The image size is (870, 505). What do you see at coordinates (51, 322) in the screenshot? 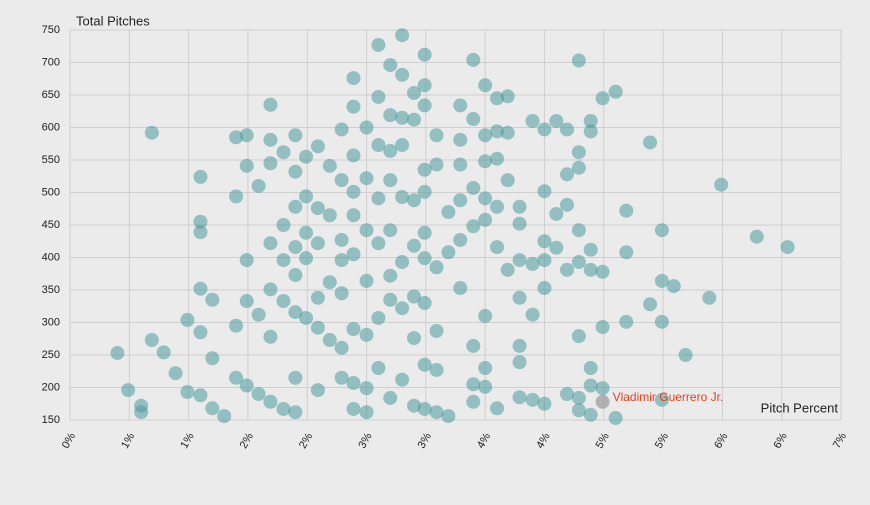
I see `y-tick-label: 300` at bounding box center [51, 322].